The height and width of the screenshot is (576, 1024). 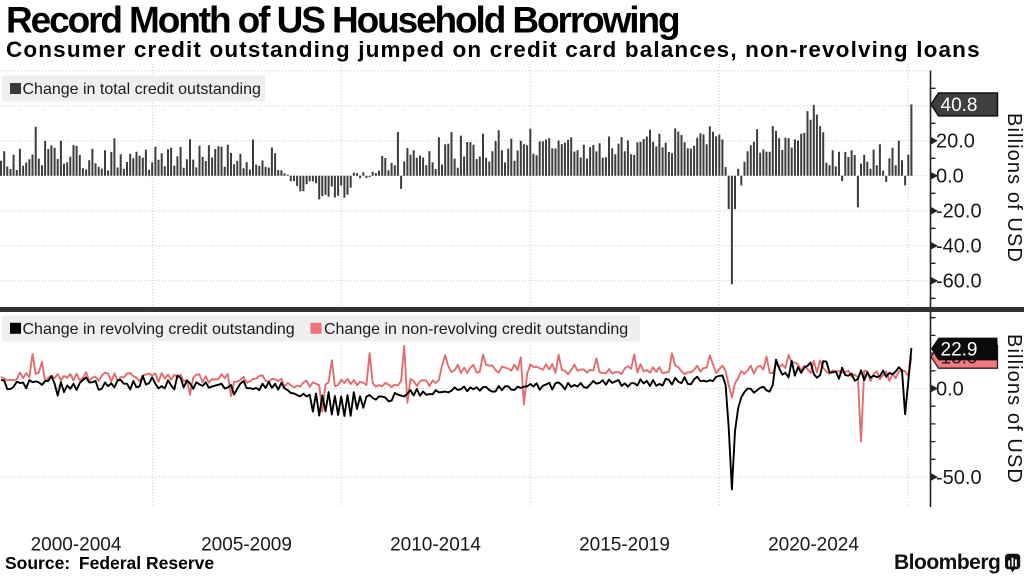 I want to click on svg-text: 40.8, so click(x=959, y=105).